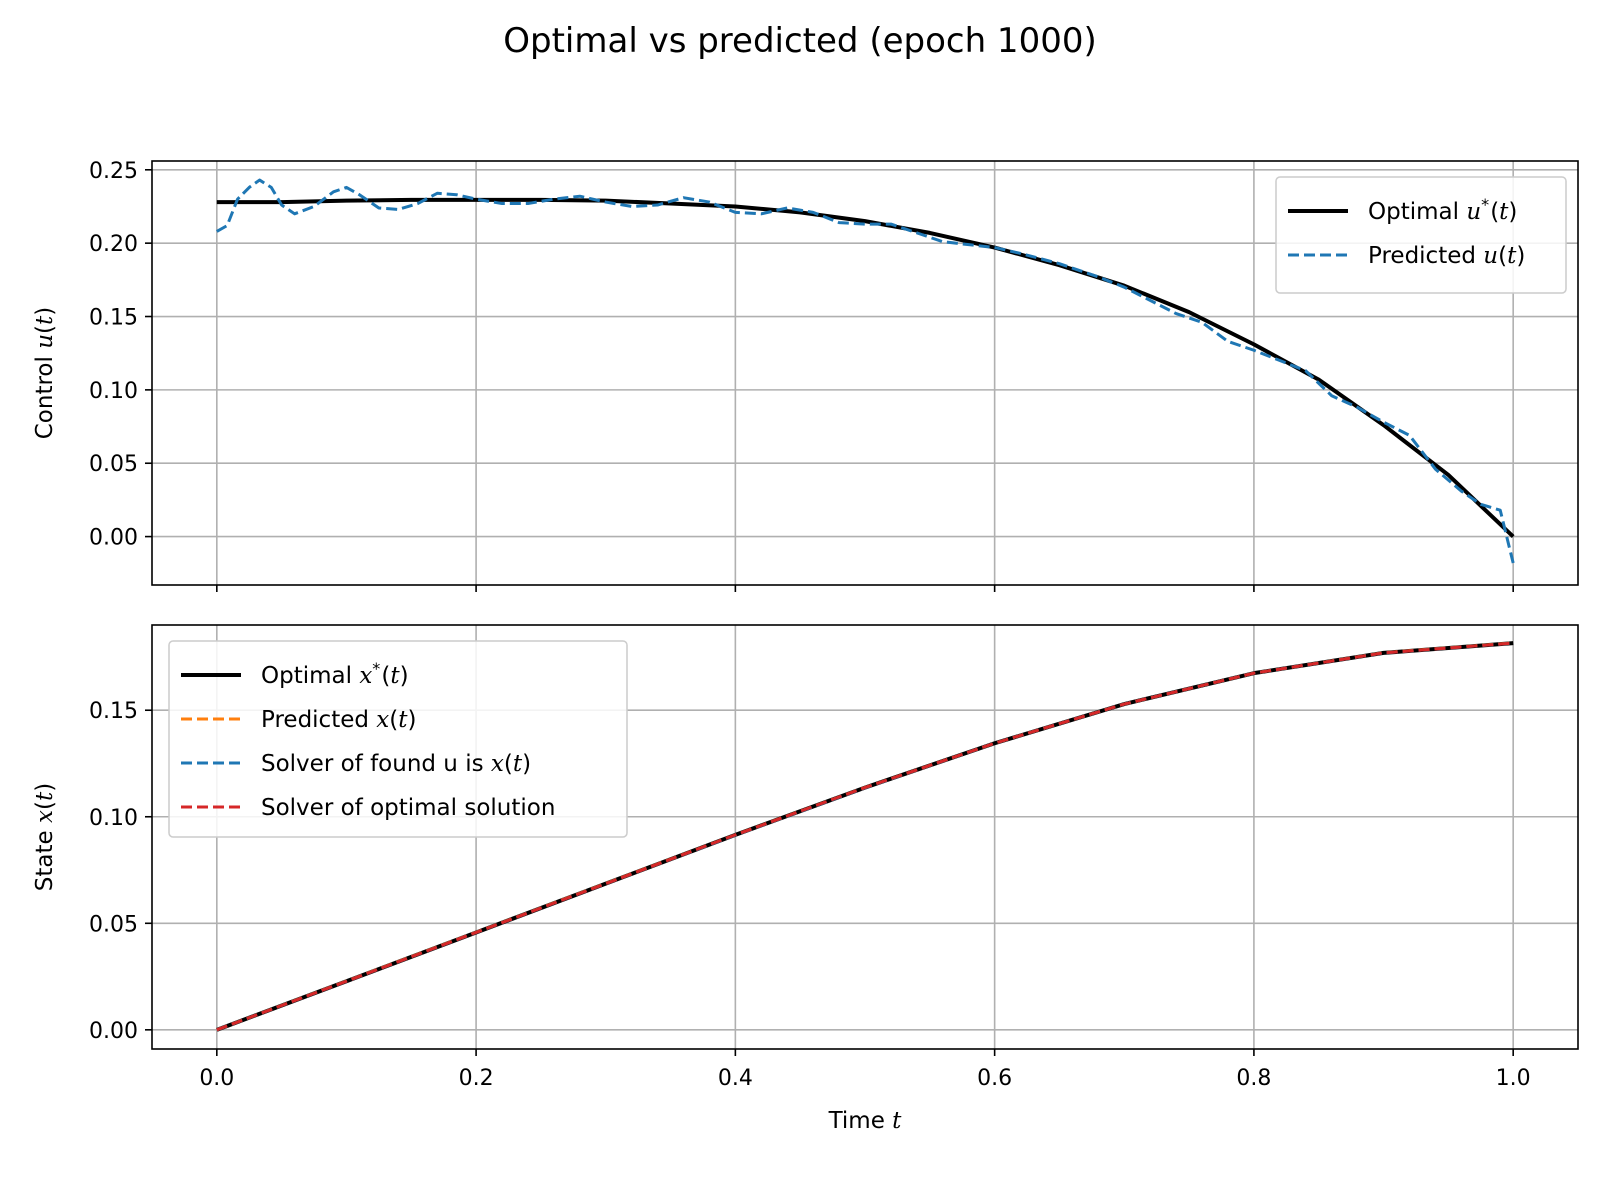 This screenshot has width=1600, height=1200. I want to click on state-legend-label-3: Solver of optimal solution, so click(408, 808).